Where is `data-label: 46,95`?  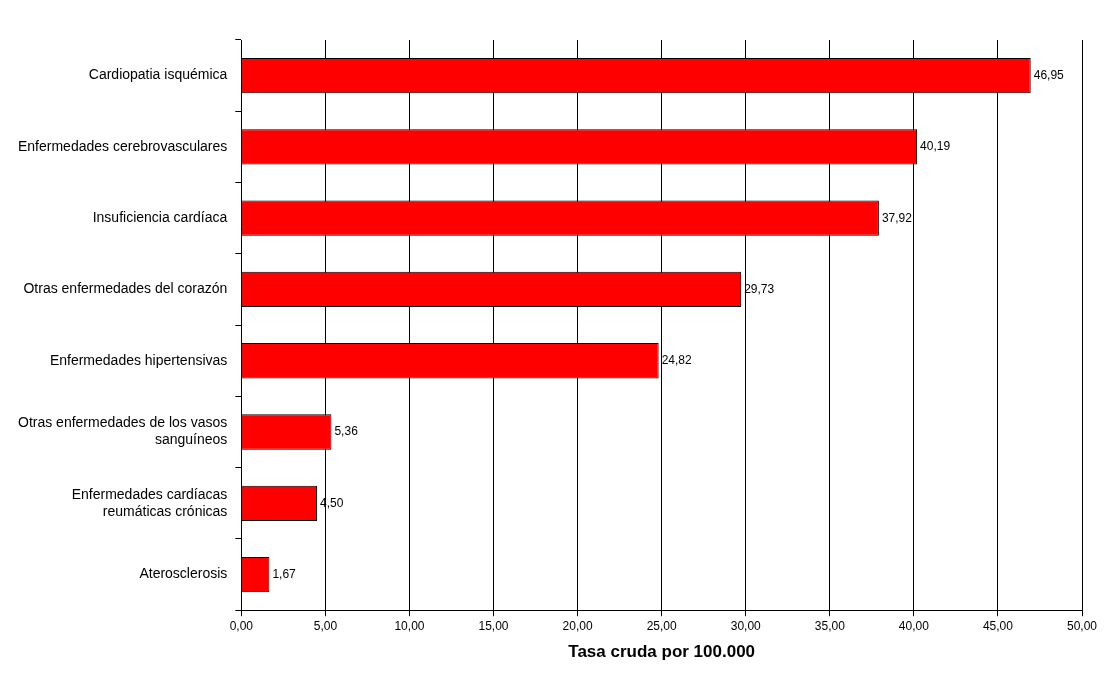 data-label: 46,95 is located at coordinates (1049, 74).